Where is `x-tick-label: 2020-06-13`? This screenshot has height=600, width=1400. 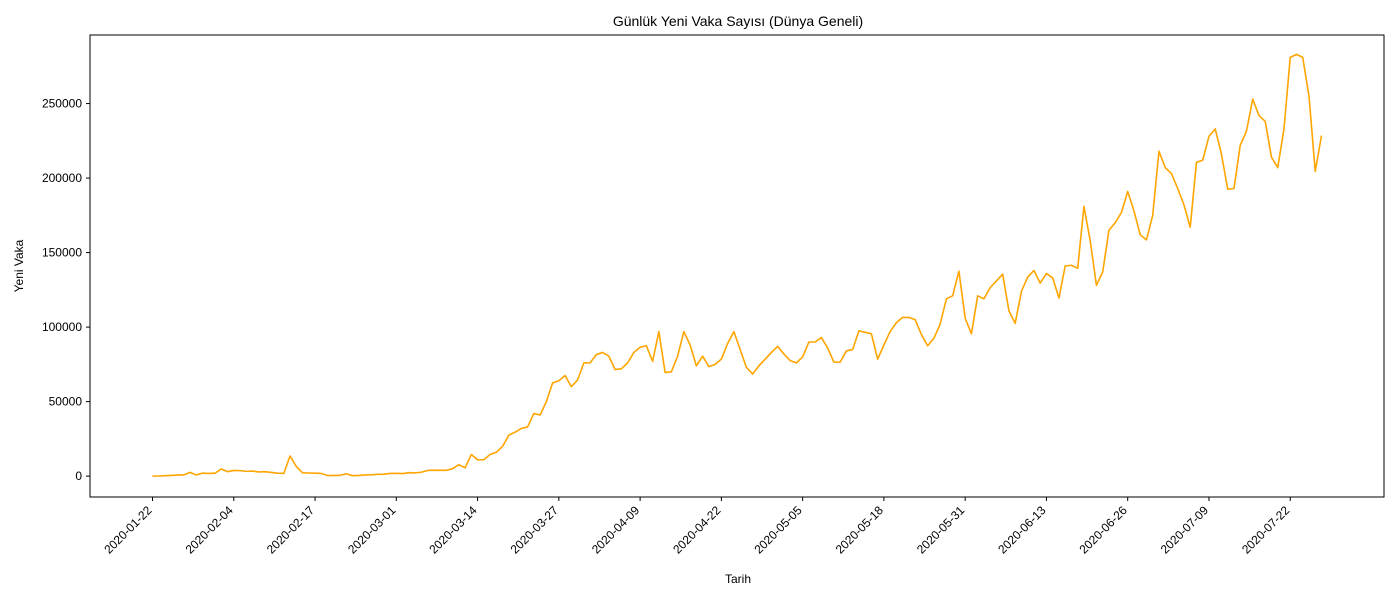 x-tick-label: 2020-06-13 is located at coordinates (1022, 530).